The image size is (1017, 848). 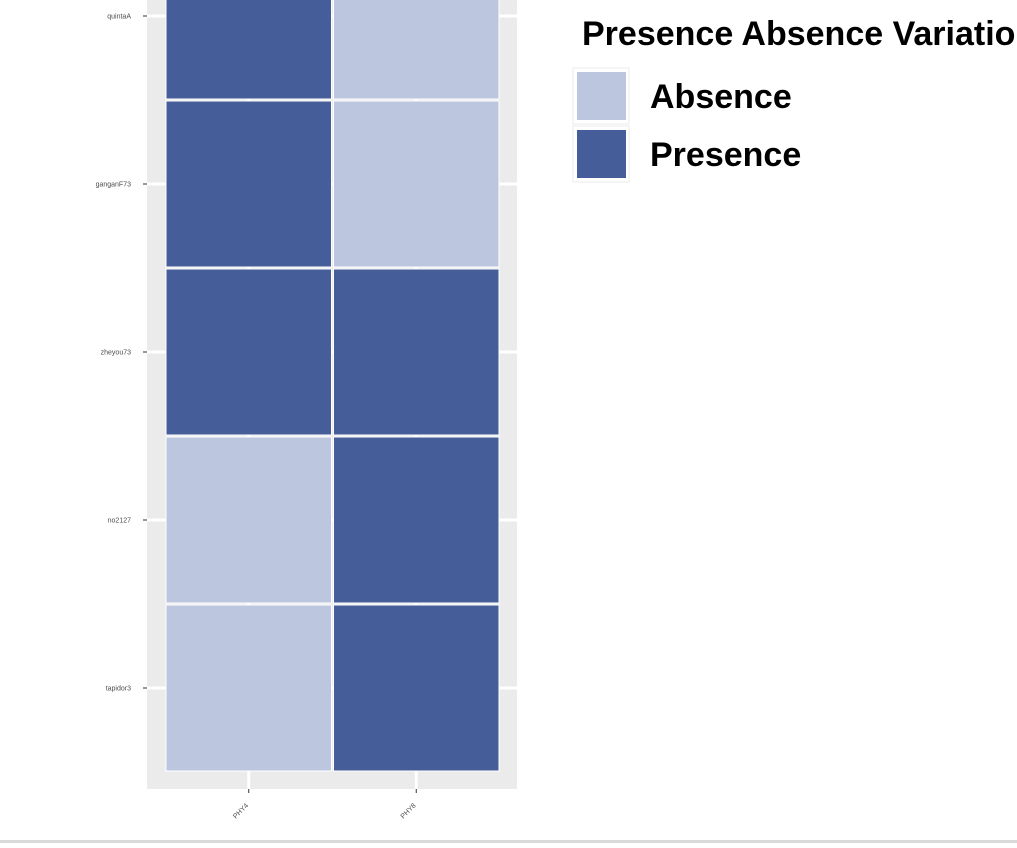 I want to click on legend-swatch-presence, so click(x=601, y=154).